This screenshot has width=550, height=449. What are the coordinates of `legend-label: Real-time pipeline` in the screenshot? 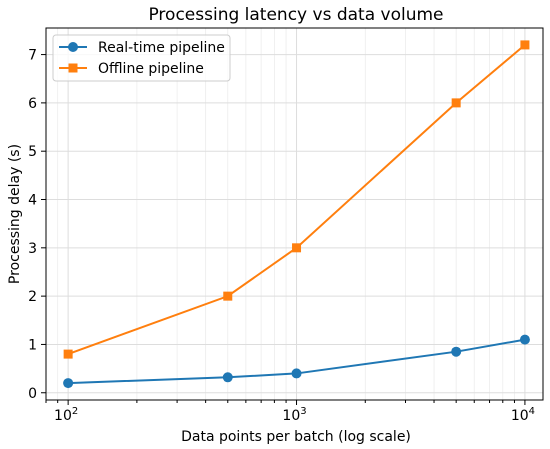 It's located at (161, 48).